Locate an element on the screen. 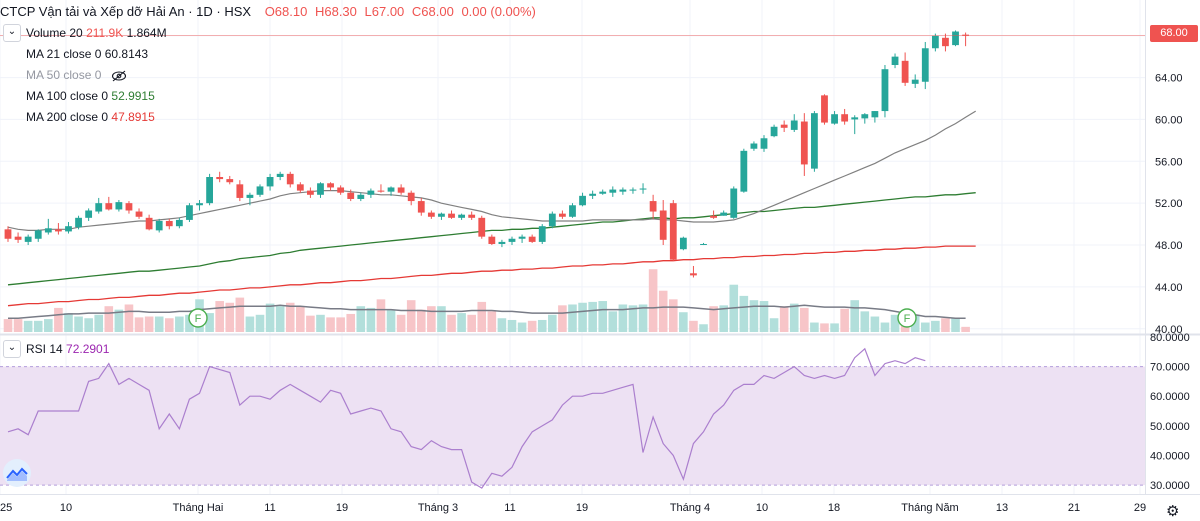 This screenshot has height=521, width=1200. collapse-rsi-button: ⌄ is located at coordinates (12, 349).